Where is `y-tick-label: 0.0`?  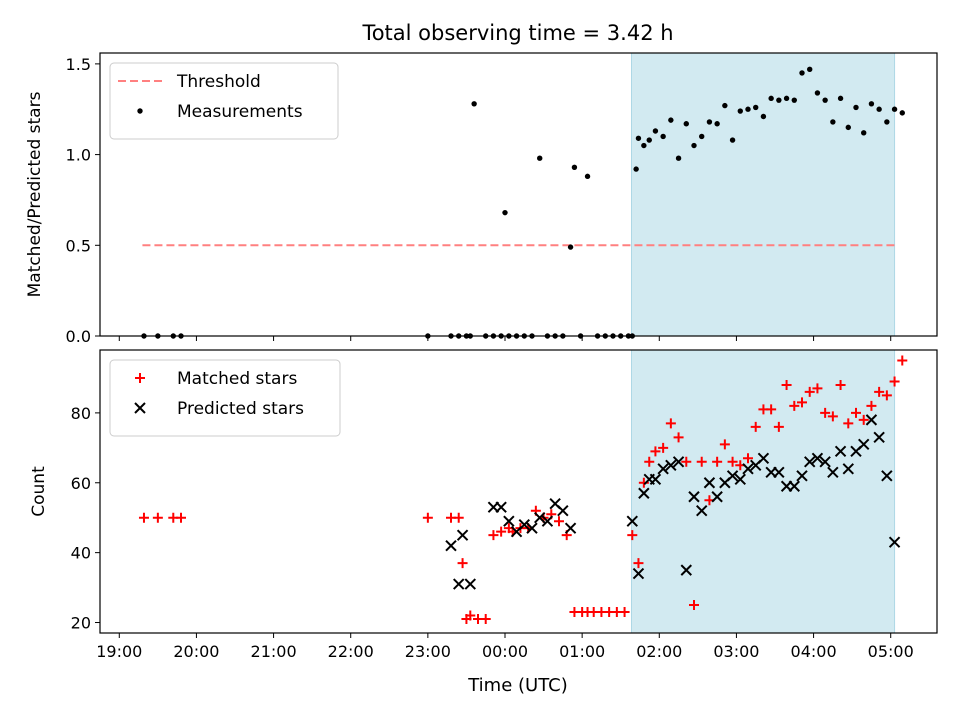 y-tick-label: 0.0 is located at coordinates (78, 336).